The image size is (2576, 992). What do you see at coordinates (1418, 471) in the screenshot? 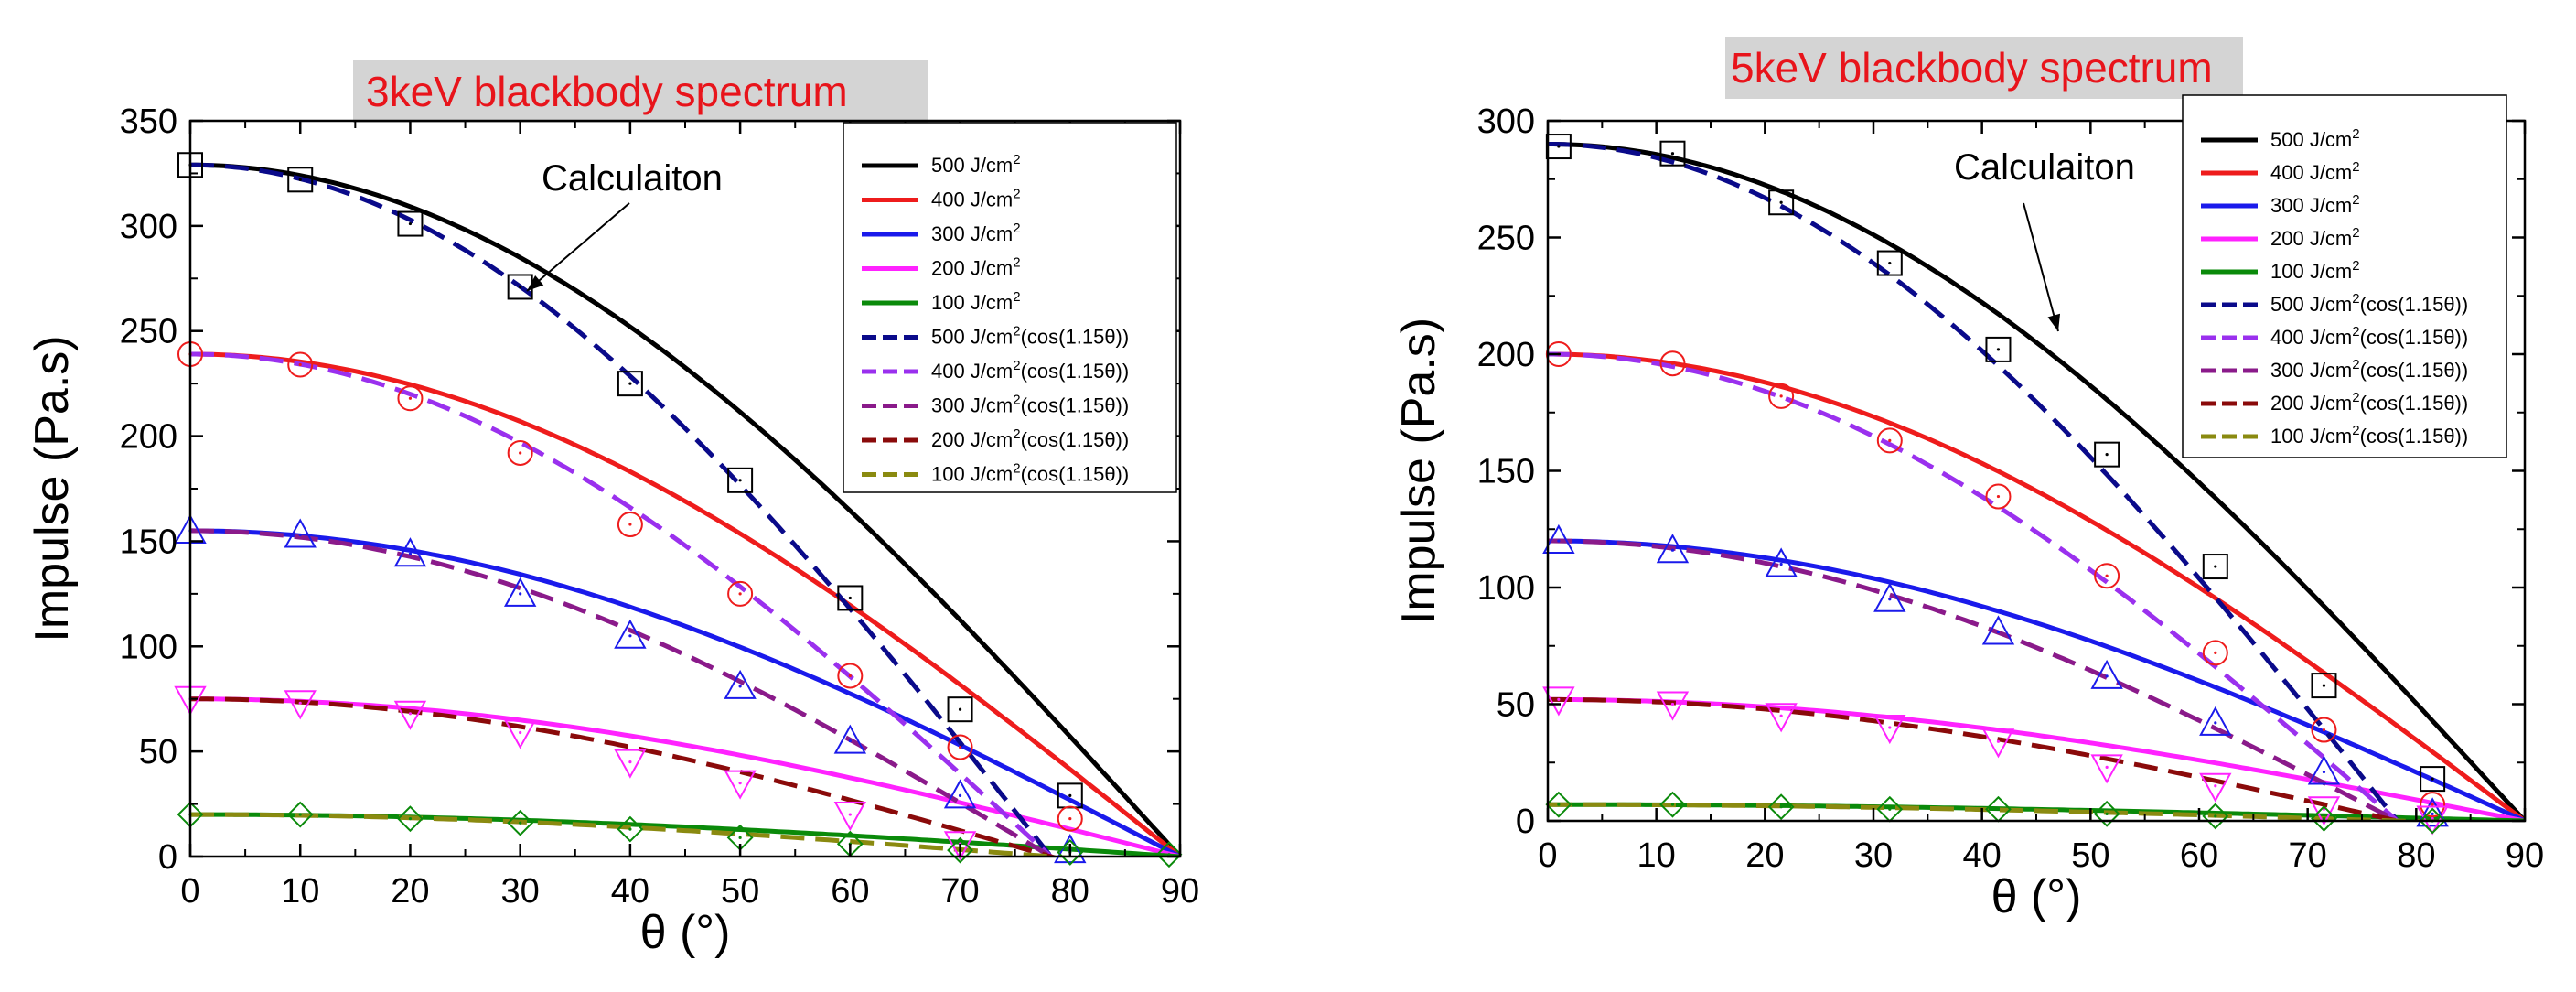
I see `y-axis-title: Impulse (Pa.s)` at bounding box center [1418, 471].